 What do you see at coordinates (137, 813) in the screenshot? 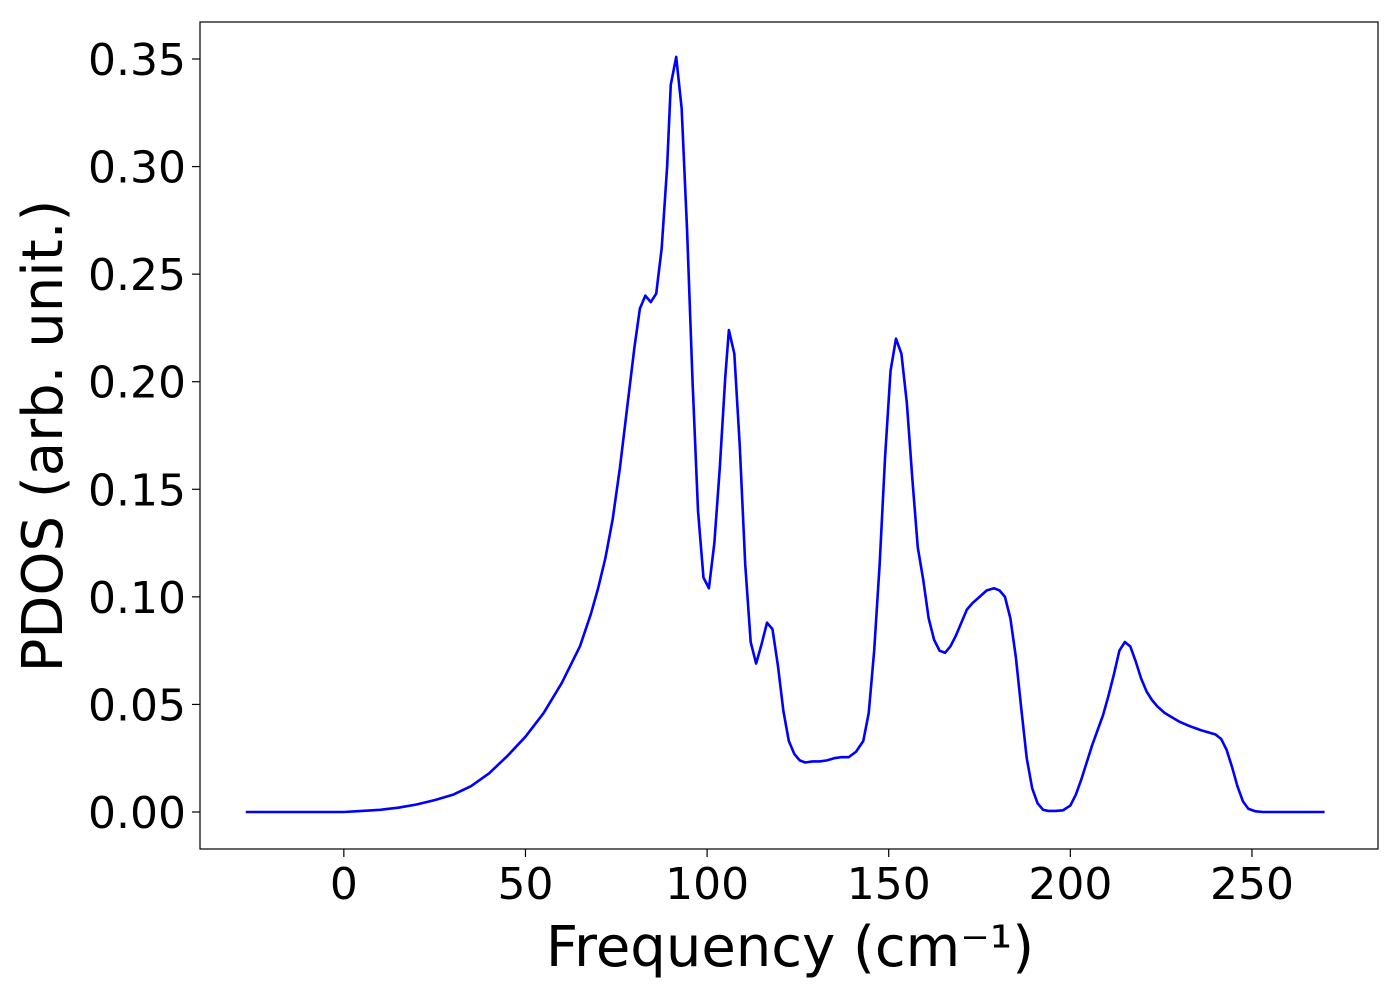
I see `y-tick-label: 0.00` at bounding box center [137, 813].